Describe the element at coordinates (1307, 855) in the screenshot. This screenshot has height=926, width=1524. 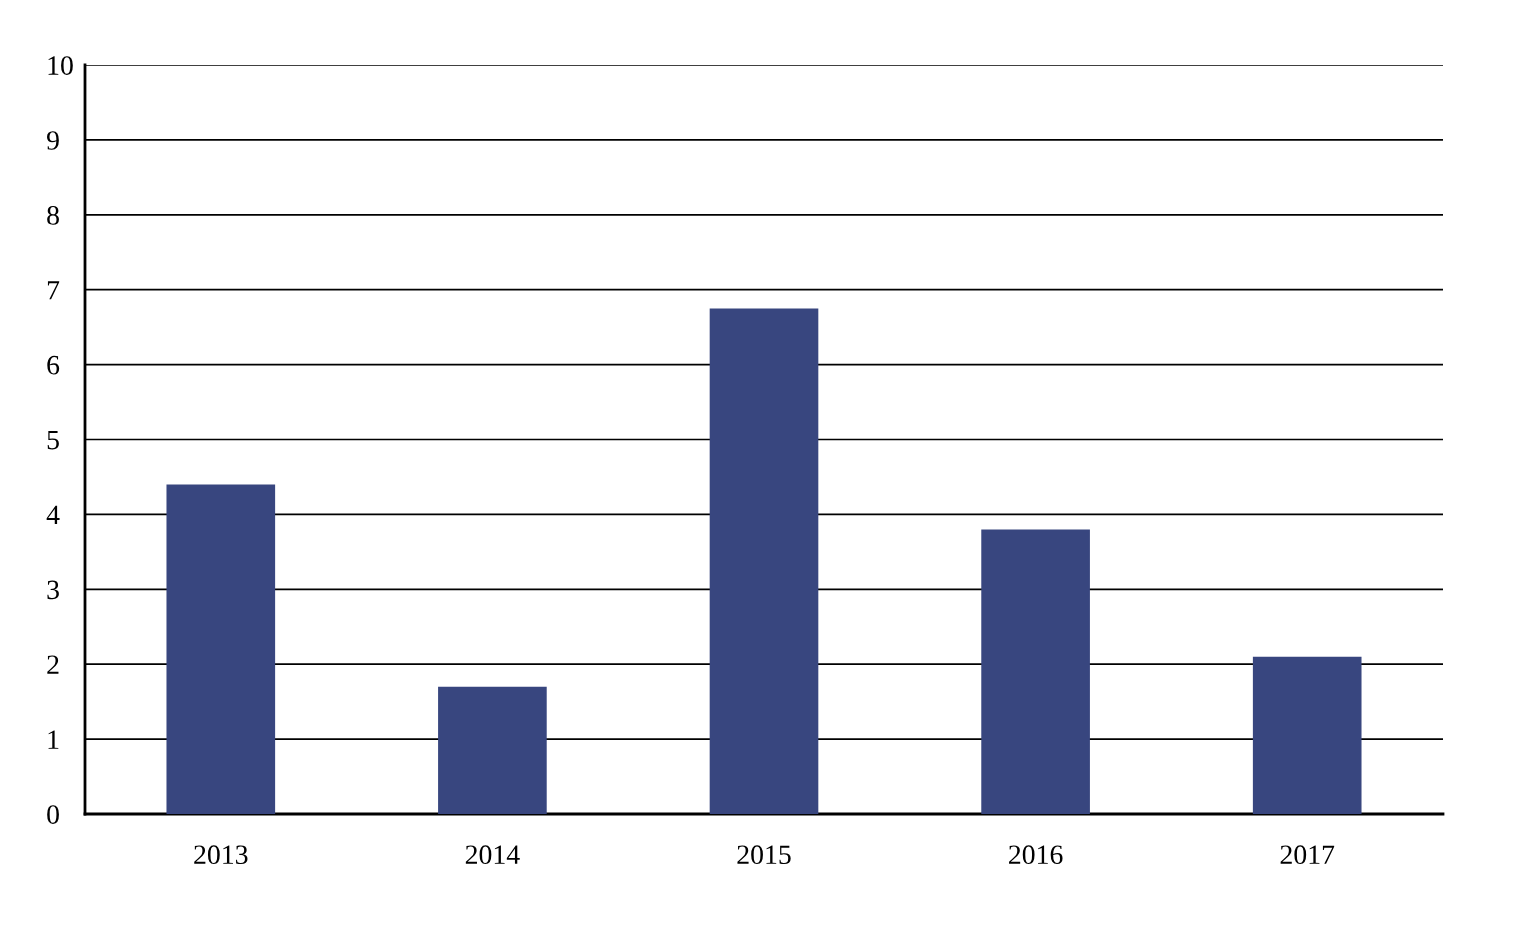
I see `x-tick-label: 2017` at that location.